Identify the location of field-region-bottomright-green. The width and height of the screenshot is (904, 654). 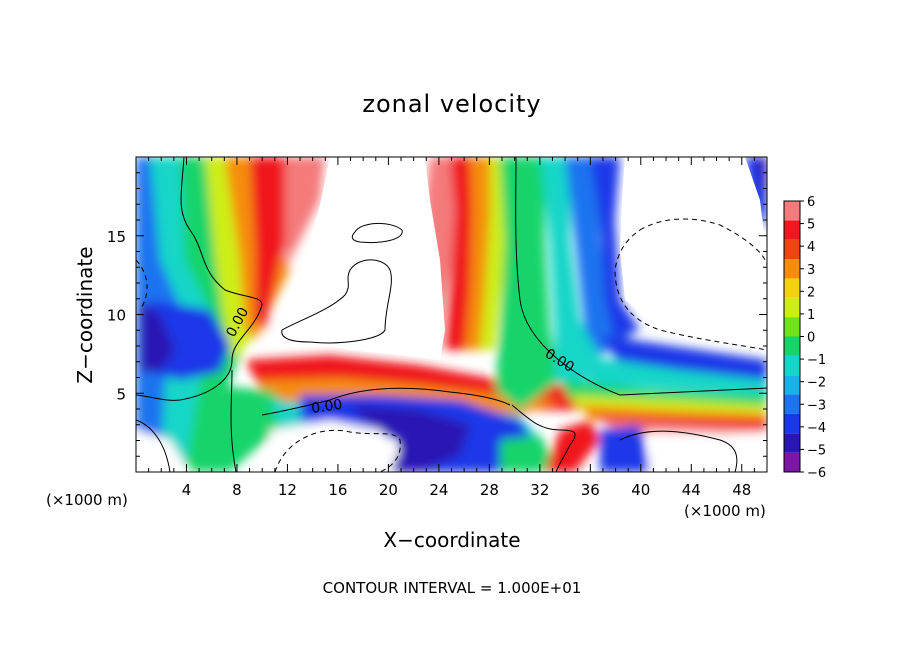
(530, 453).